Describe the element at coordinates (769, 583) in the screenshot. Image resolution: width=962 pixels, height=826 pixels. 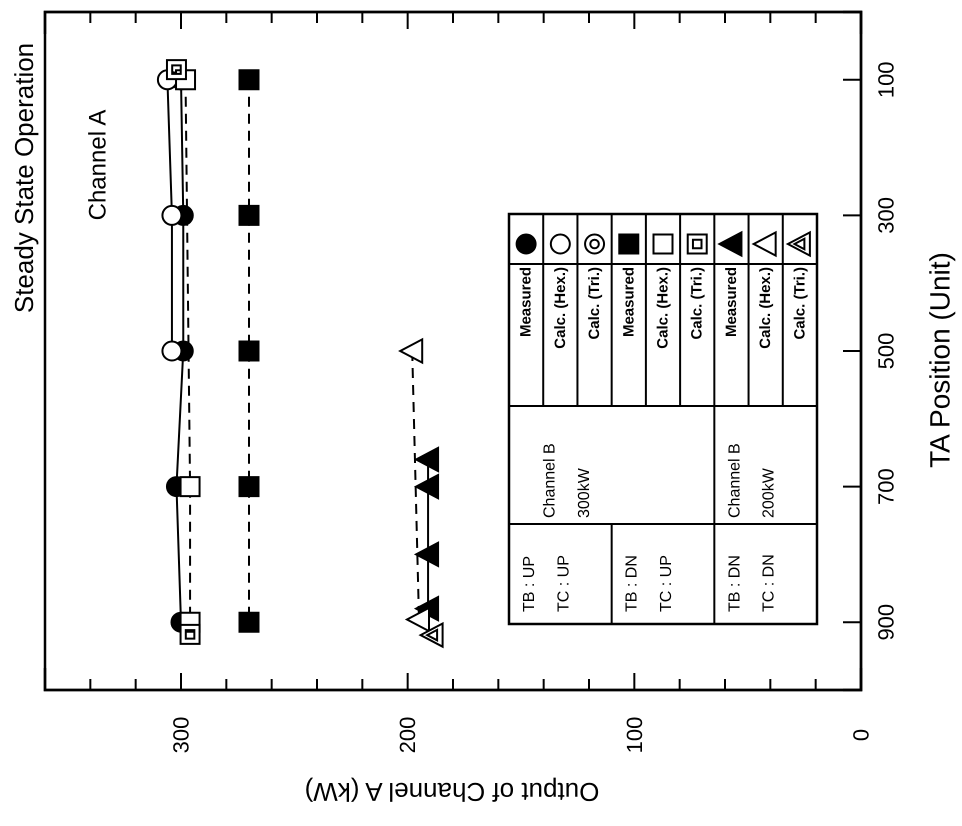
I see `annotation: TC : DN` at that location.